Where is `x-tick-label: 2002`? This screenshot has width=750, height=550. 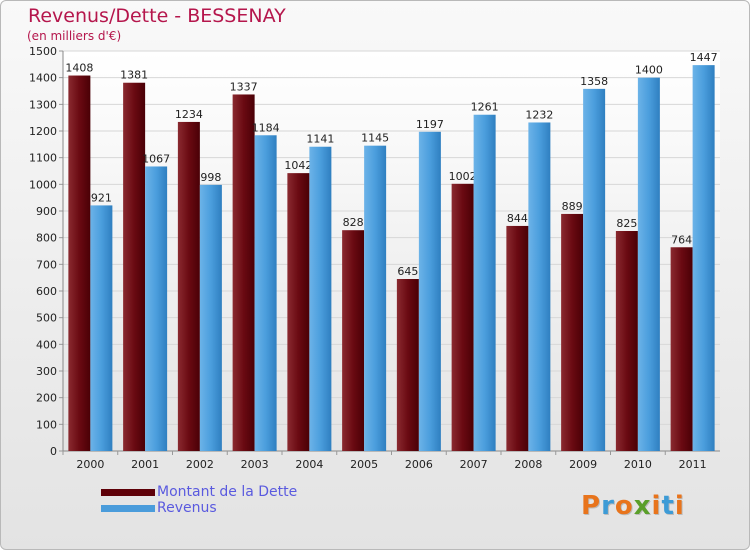
x-tick-label: 2002 is located at coordinates (200, 464).